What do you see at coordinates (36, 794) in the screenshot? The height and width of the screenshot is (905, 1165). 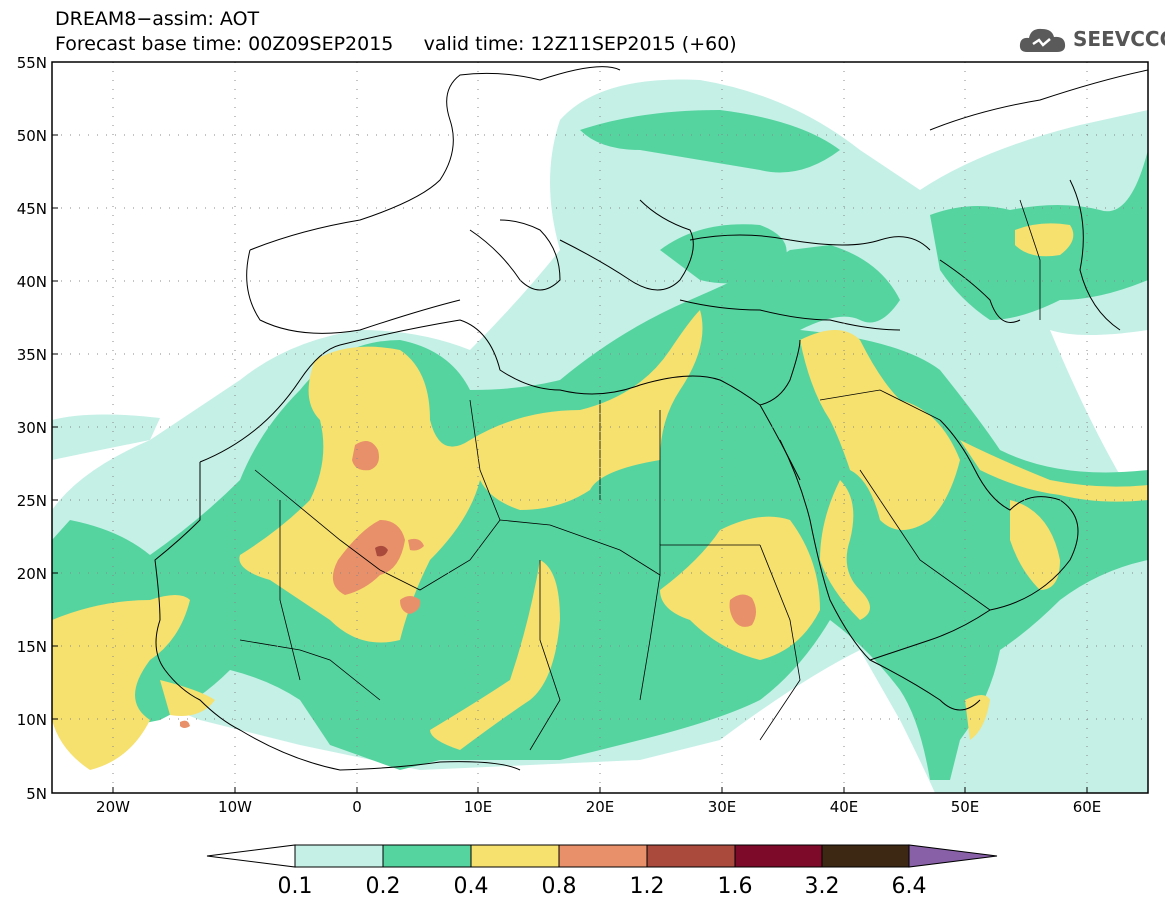 I see `lat-label: 5N` at bounding box center [36, 794].